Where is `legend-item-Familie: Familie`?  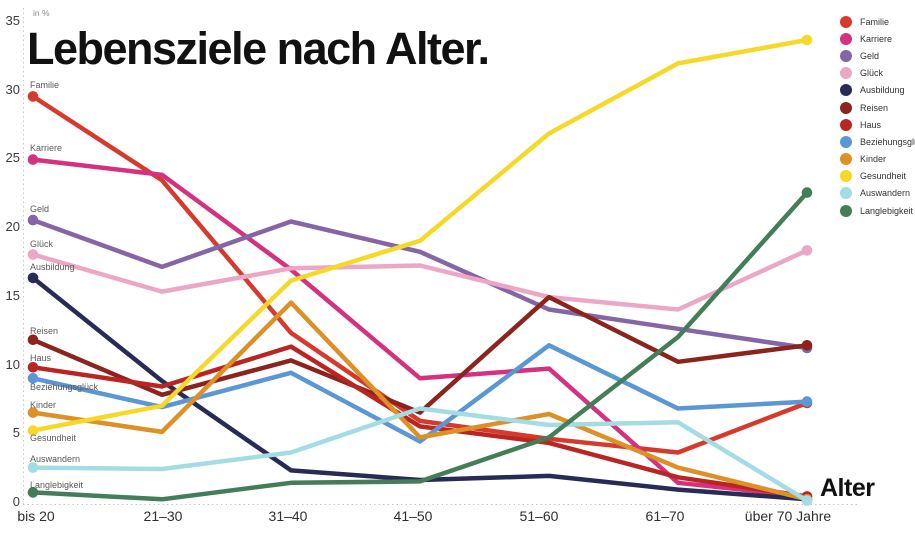 legend-item-Familie: Familie is located at coordinates (877, 21).